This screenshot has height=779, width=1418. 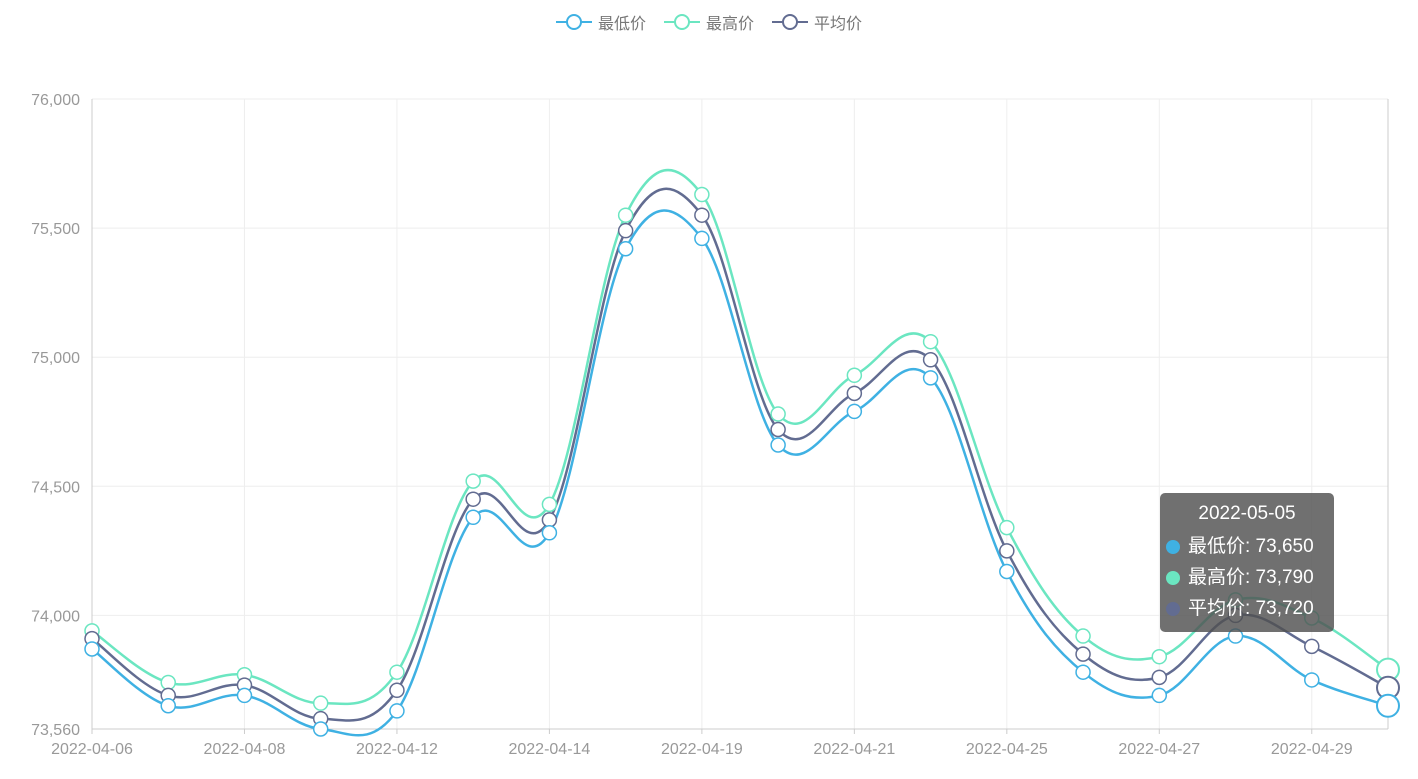 What do you see at coordinates (854, 749) in the screenshot?
I see `x-tick-label: 2022-04-21` at bounding box center [854, 749].